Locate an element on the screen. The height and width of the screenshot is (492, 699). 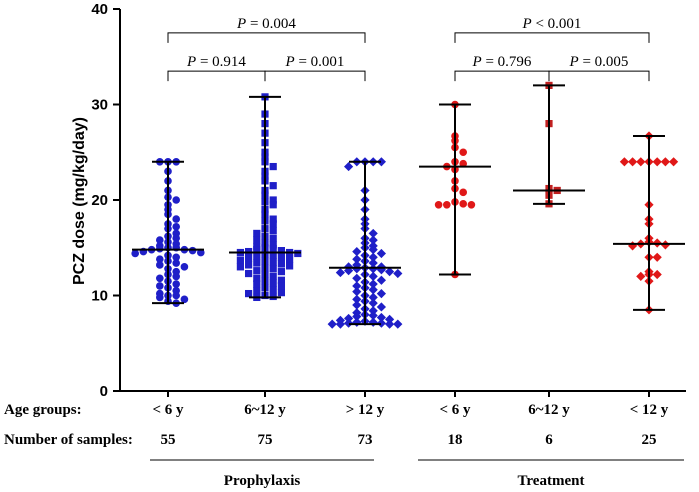
p-value-label: P = 0.004 is located at coordinates (266, 24).